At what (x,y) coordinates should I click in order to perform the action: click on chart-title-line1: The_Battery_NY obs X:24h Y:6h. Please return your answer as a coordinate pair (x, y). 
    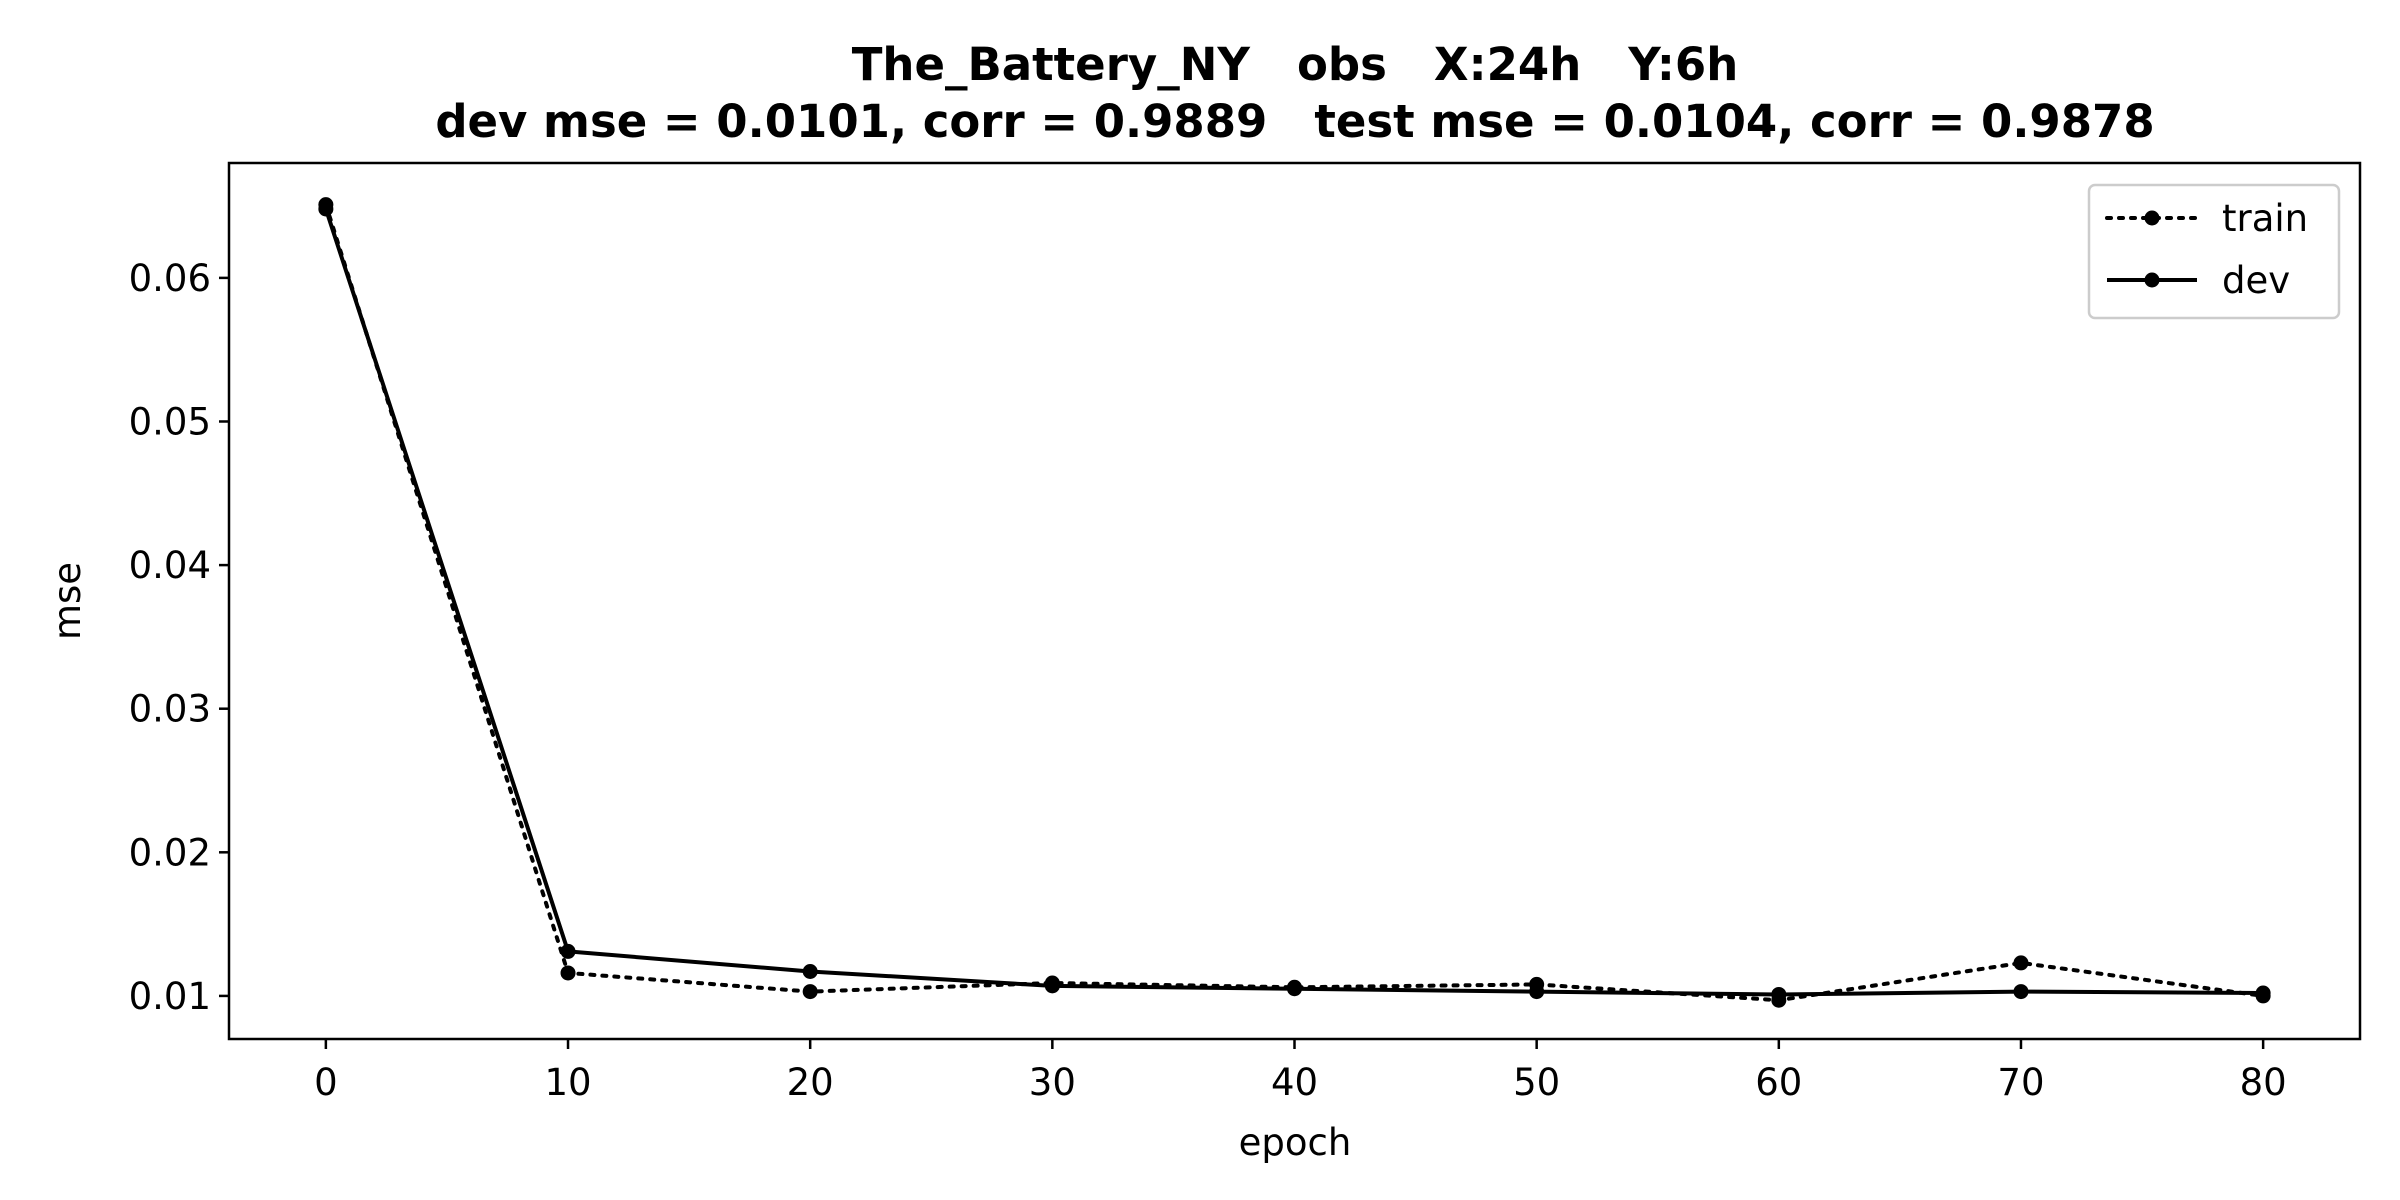
    Looking at the image, I should click on (1295, 64).